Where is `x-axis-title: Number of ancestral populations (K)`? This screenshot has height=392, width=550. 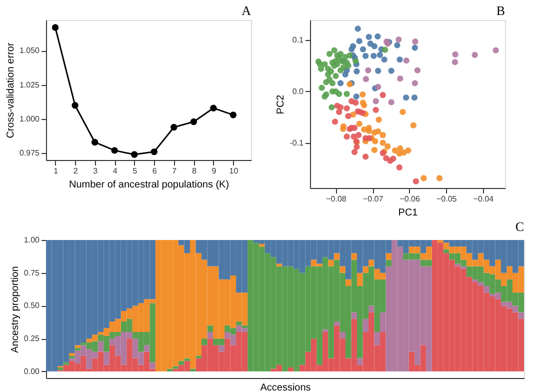
x-axis-title: Number of ancestral populations (K) is located at coordinates (149, 185).